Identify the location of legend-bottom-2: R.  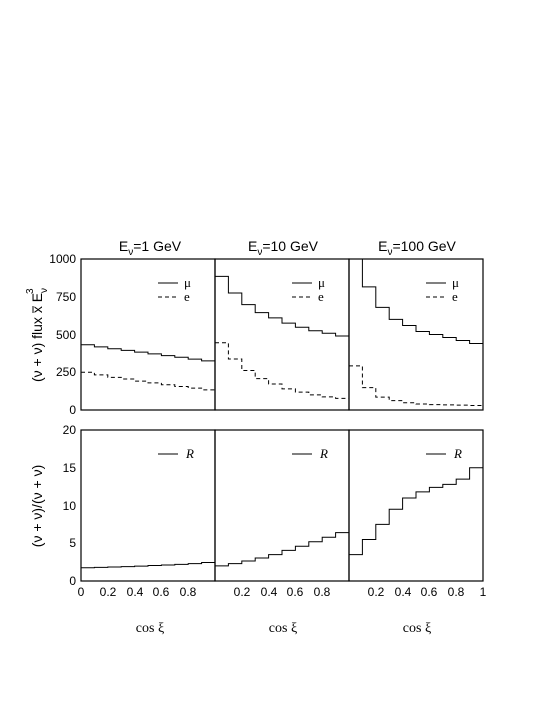
(310, 453).